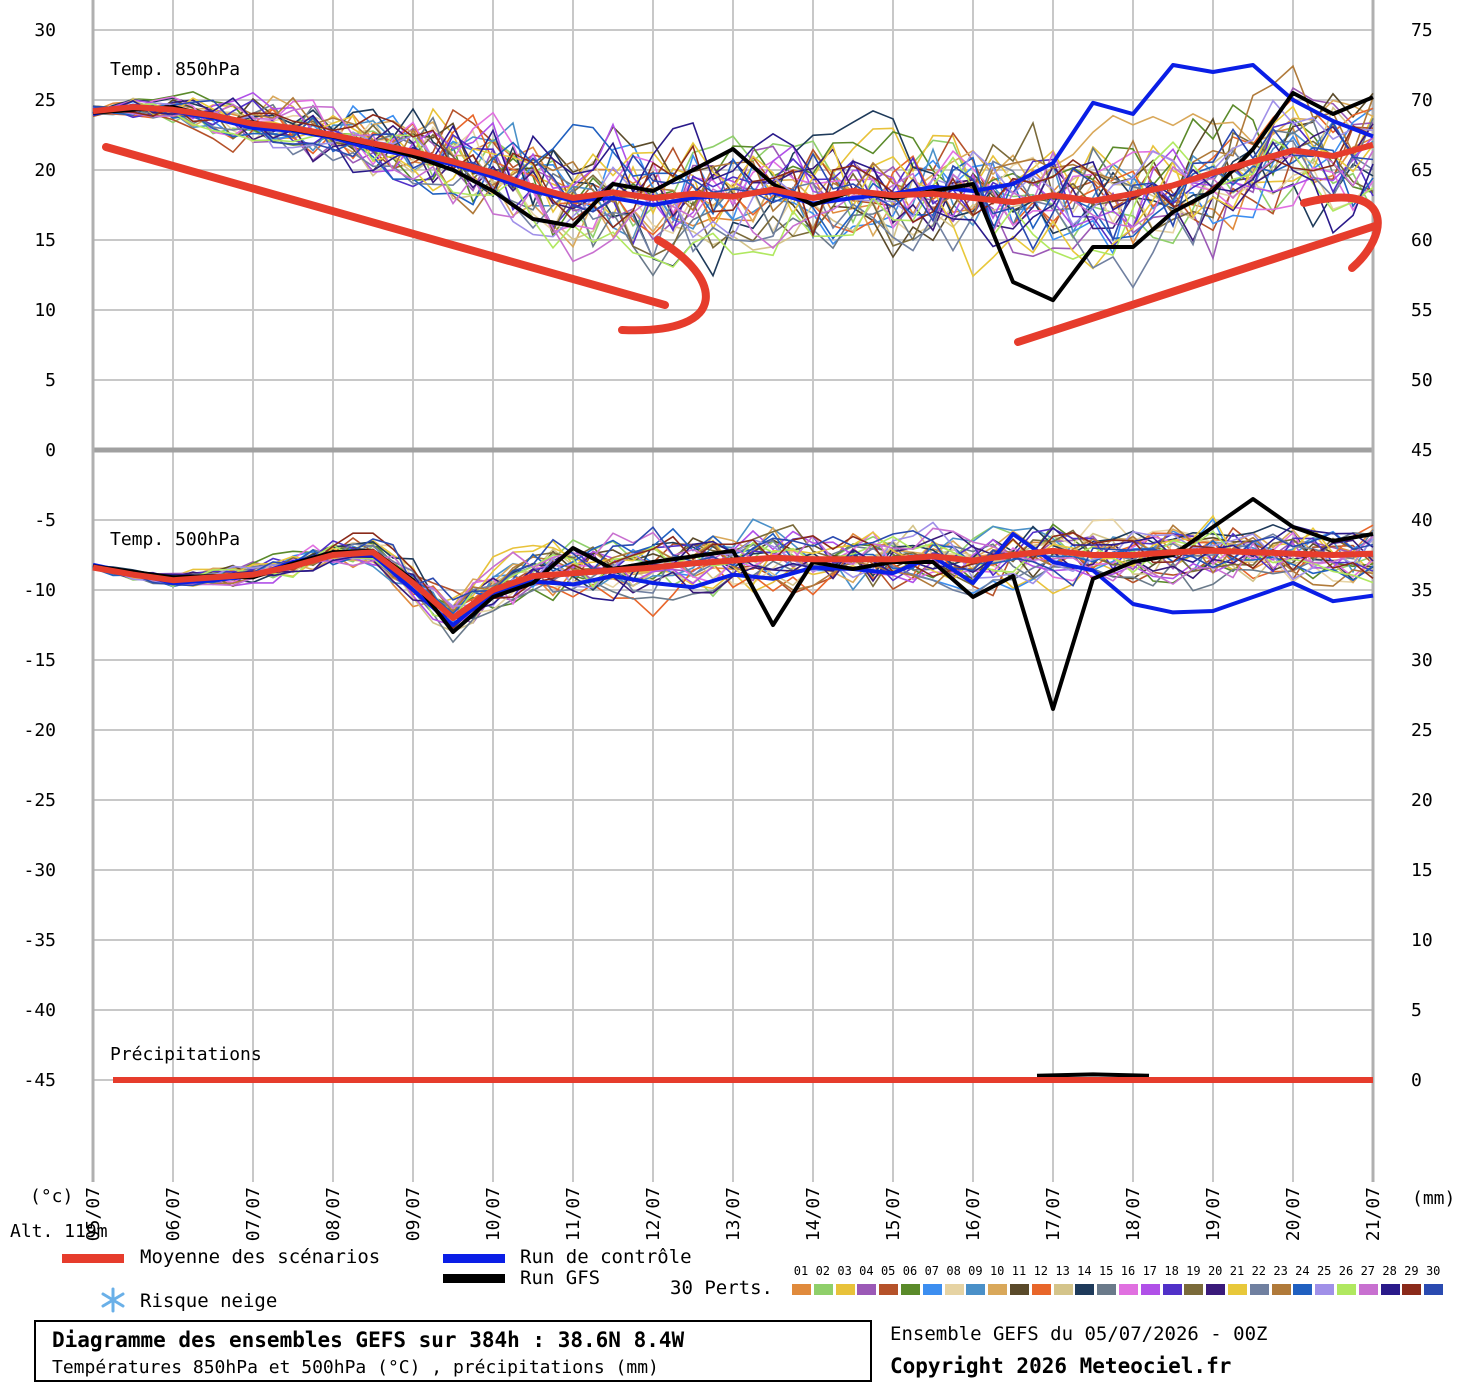 This screenshot has width=1468, height=1384. Describe the element at coordinates (1411, 1271) in the screenshot. I see `perturbation-number: 29` at that location.